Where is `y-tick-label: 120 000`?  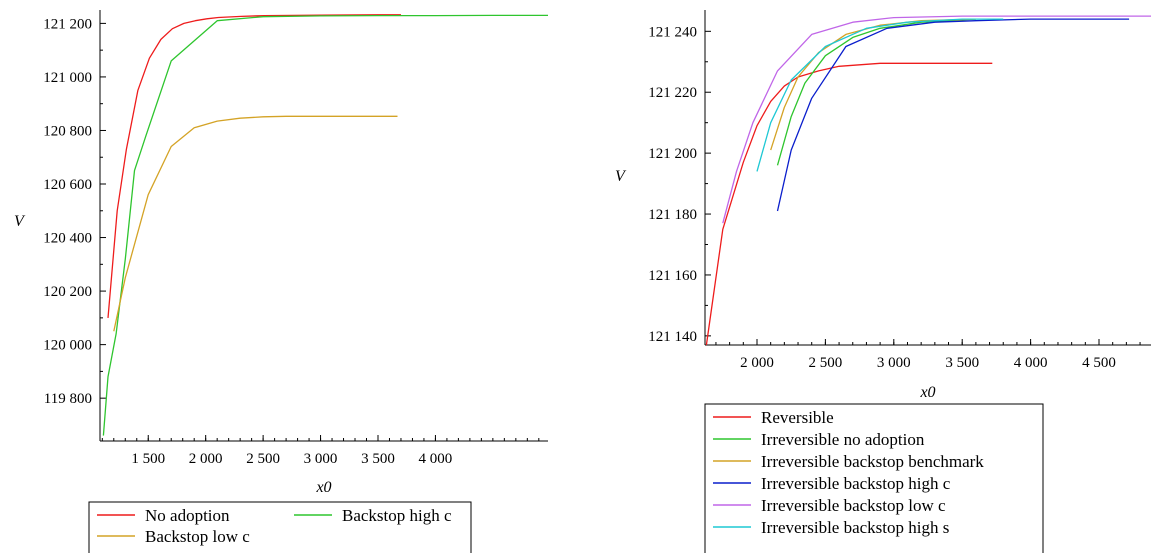
y-tick-label: 120 000 is located at coordinates (67, 346).